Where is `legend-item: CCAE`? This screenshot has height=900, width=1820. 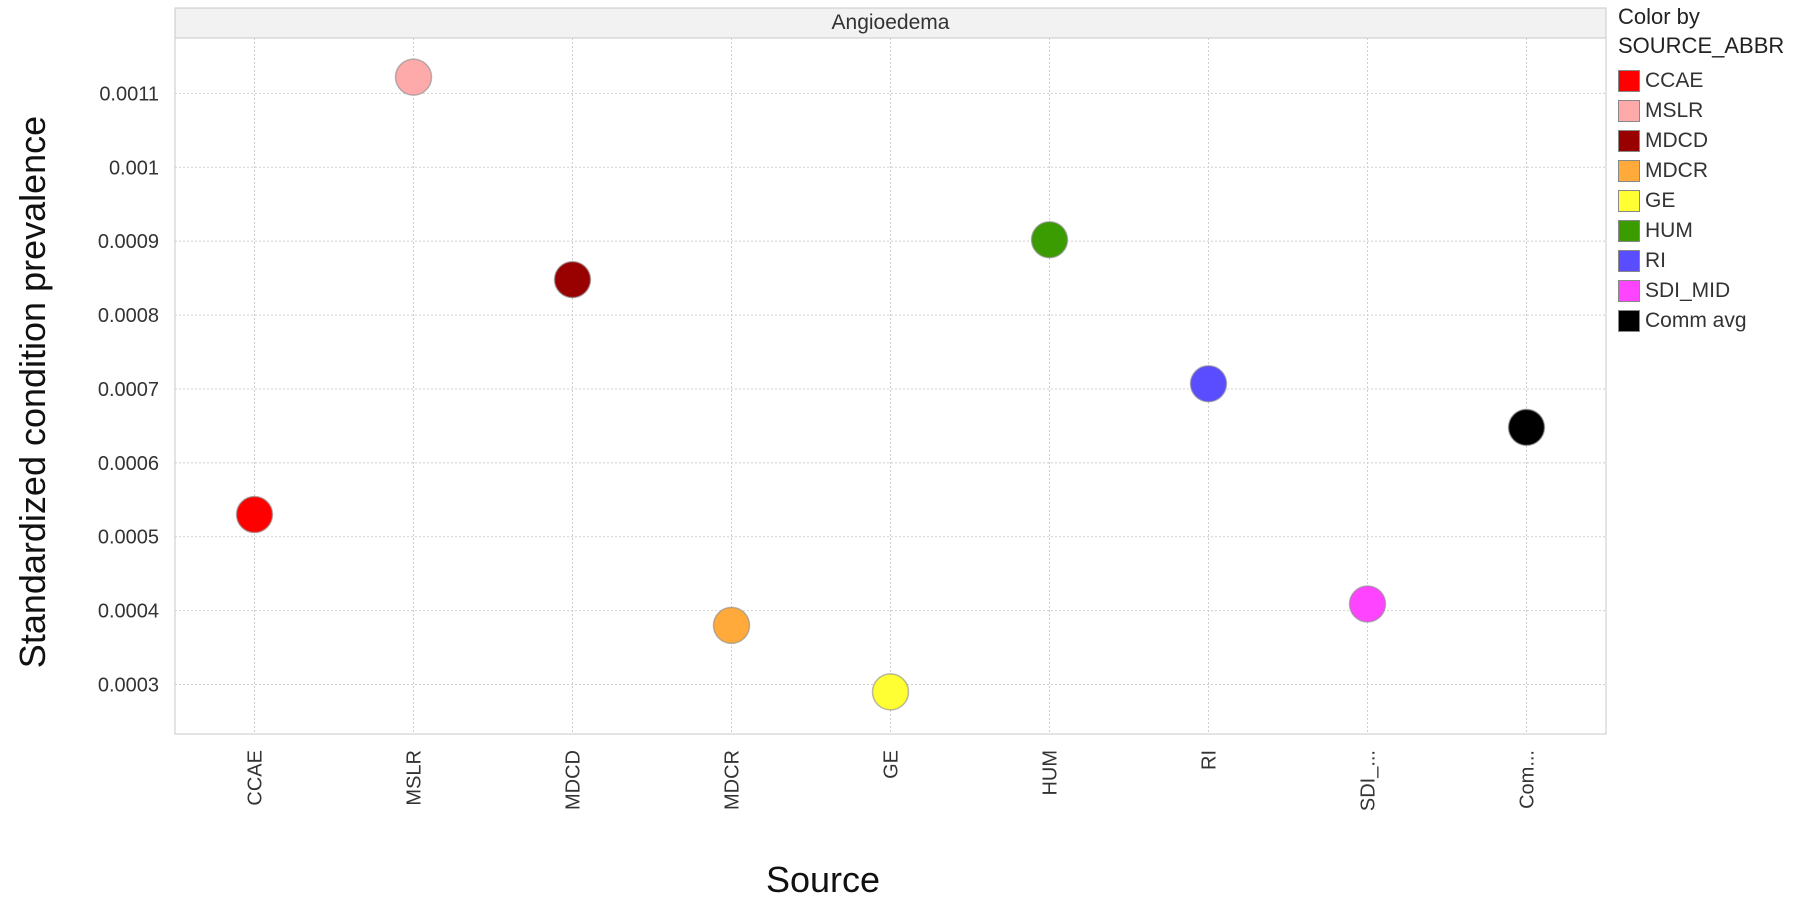
legend-item: CCAE is located at coordinates (1718, 81).